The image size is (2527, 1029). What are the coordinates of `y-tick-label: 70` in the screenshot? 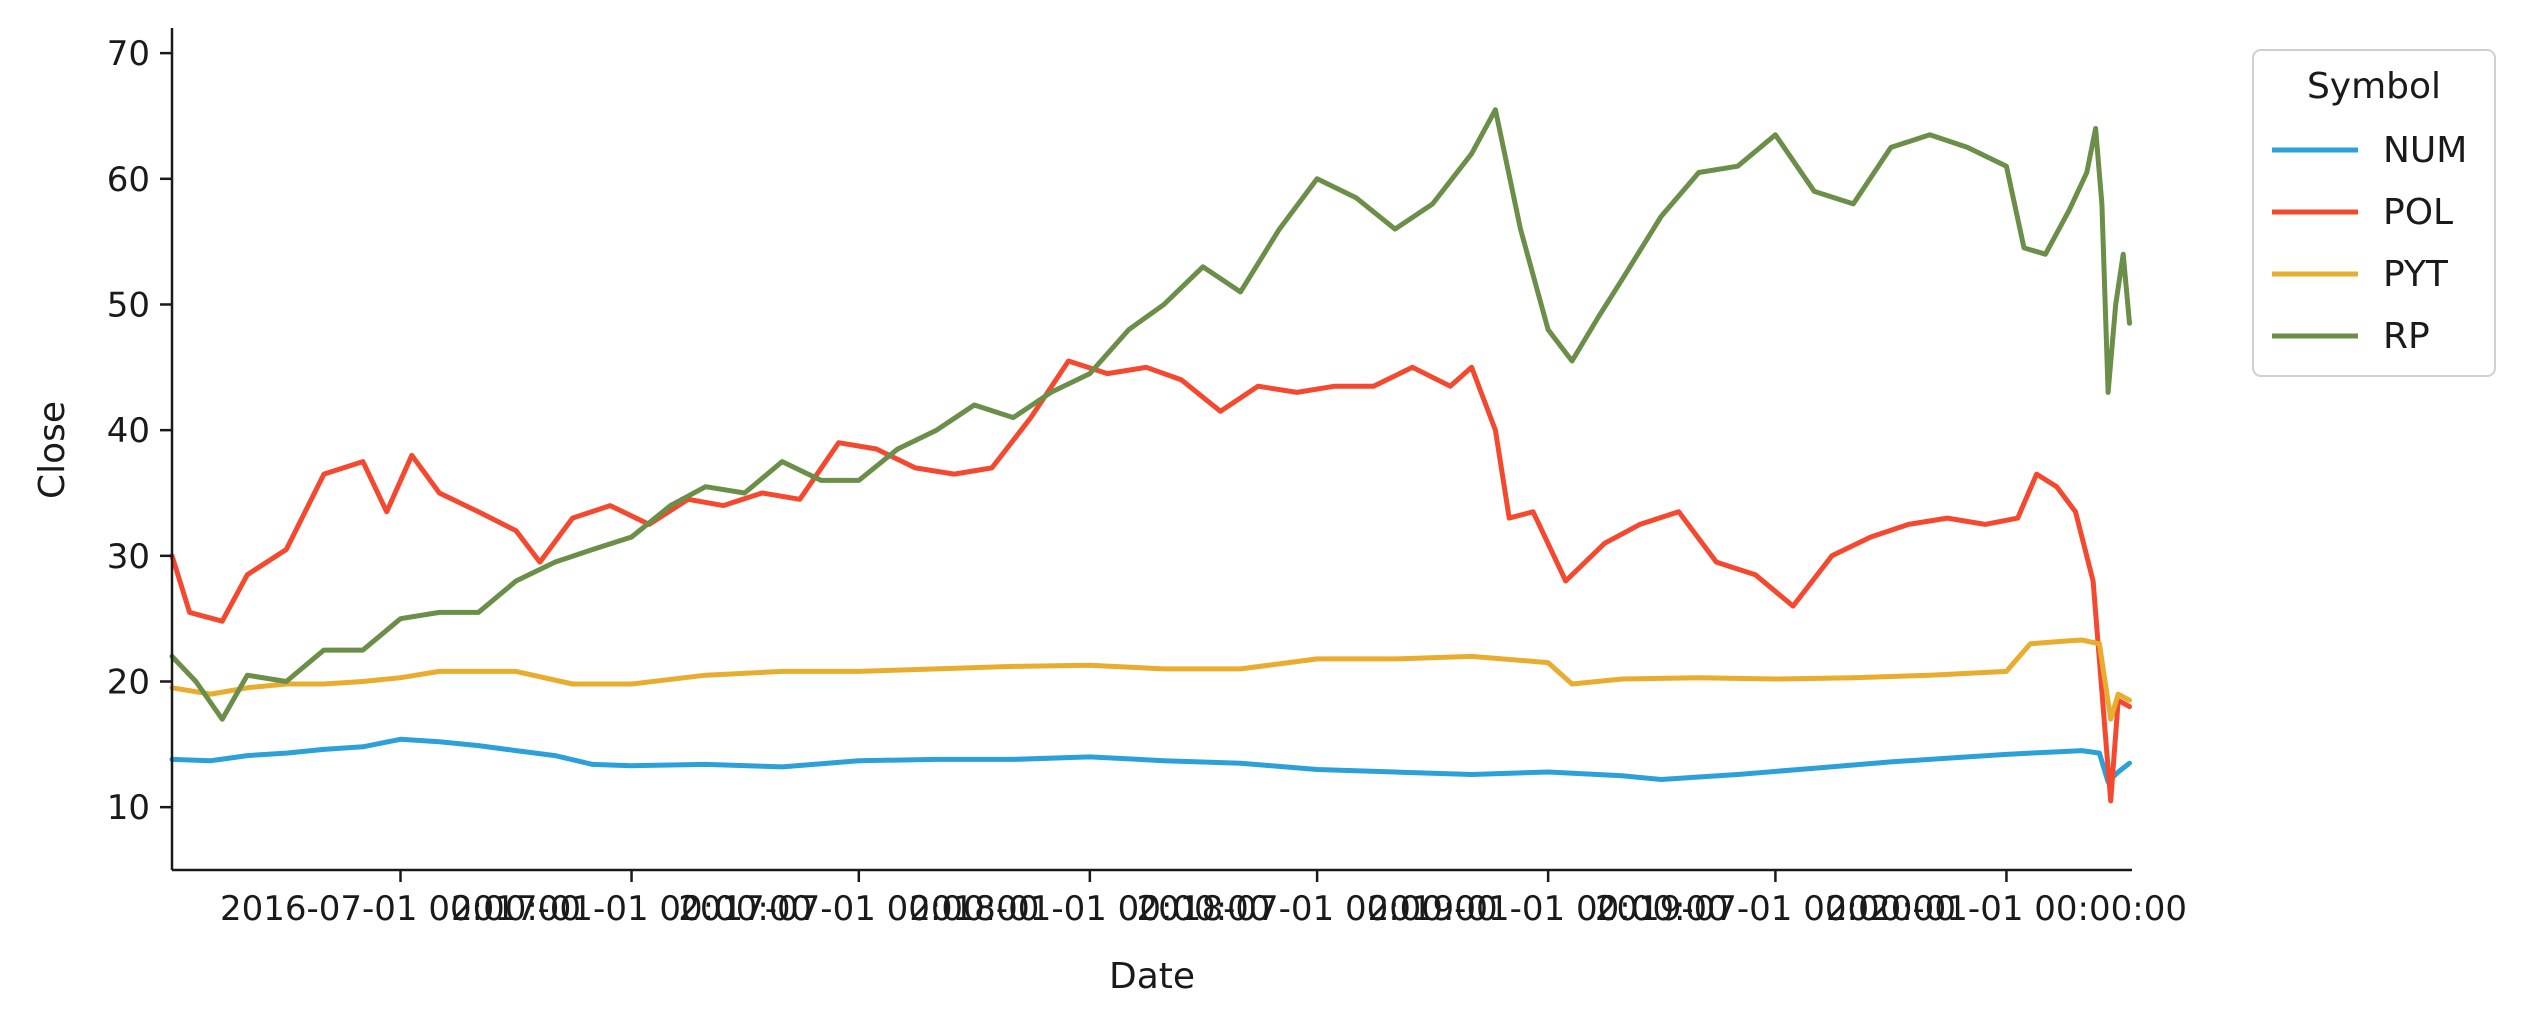 It's located at (128, 54).